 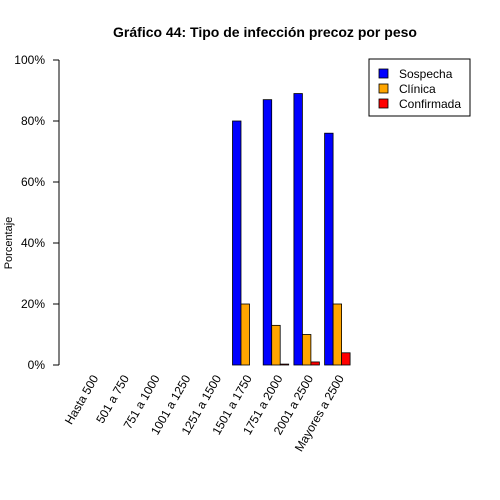 I want to click on y-axis: 0% 20% 40% 60% 80% 100%, so click(x=37, y=212).